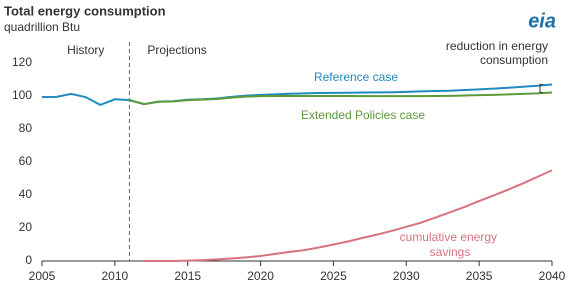 This screenshot has height=289, width=577. I want to click on x-tick-label: 2030, so click(406, 276).